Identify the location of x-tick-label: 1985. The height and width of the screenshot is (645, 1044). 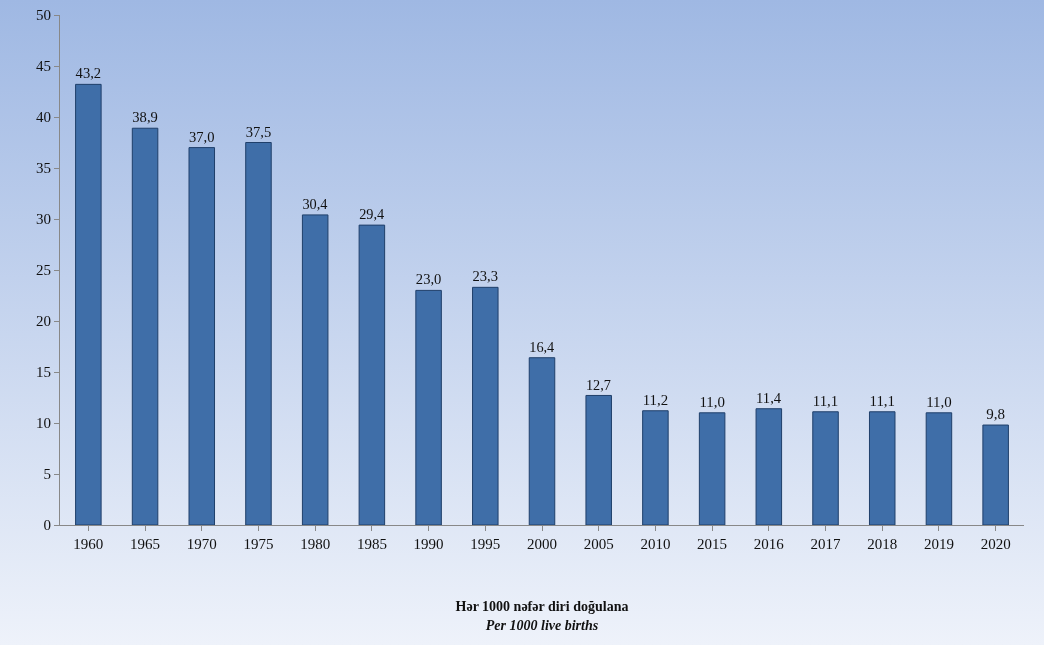
(371, 544).